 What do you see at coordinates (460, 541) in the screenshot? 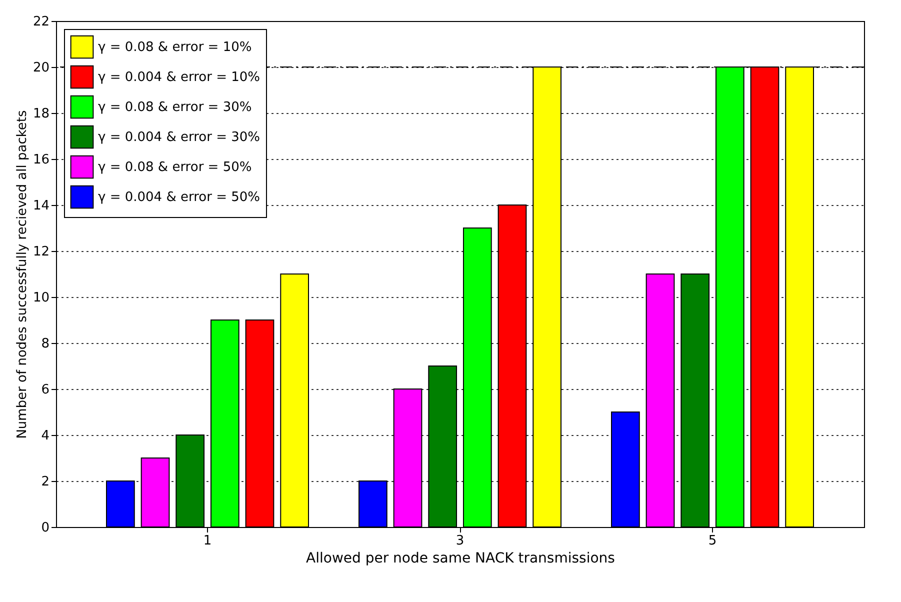
I see `x-tick-label: 3` at bounding box center [460, 541].